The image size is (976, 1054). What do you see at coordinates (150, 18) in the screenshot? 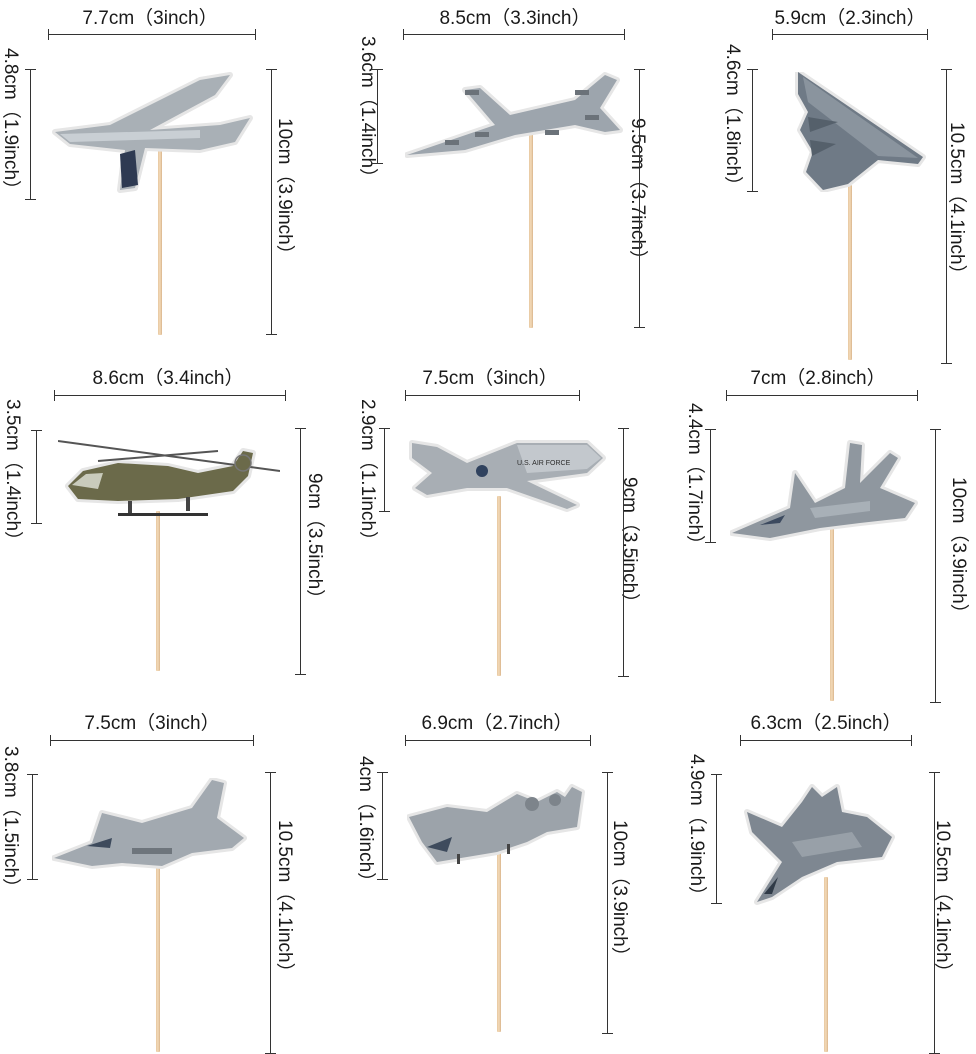
I see `width-label: 7.7cm（3inch）` at bounding box center [150, 18].